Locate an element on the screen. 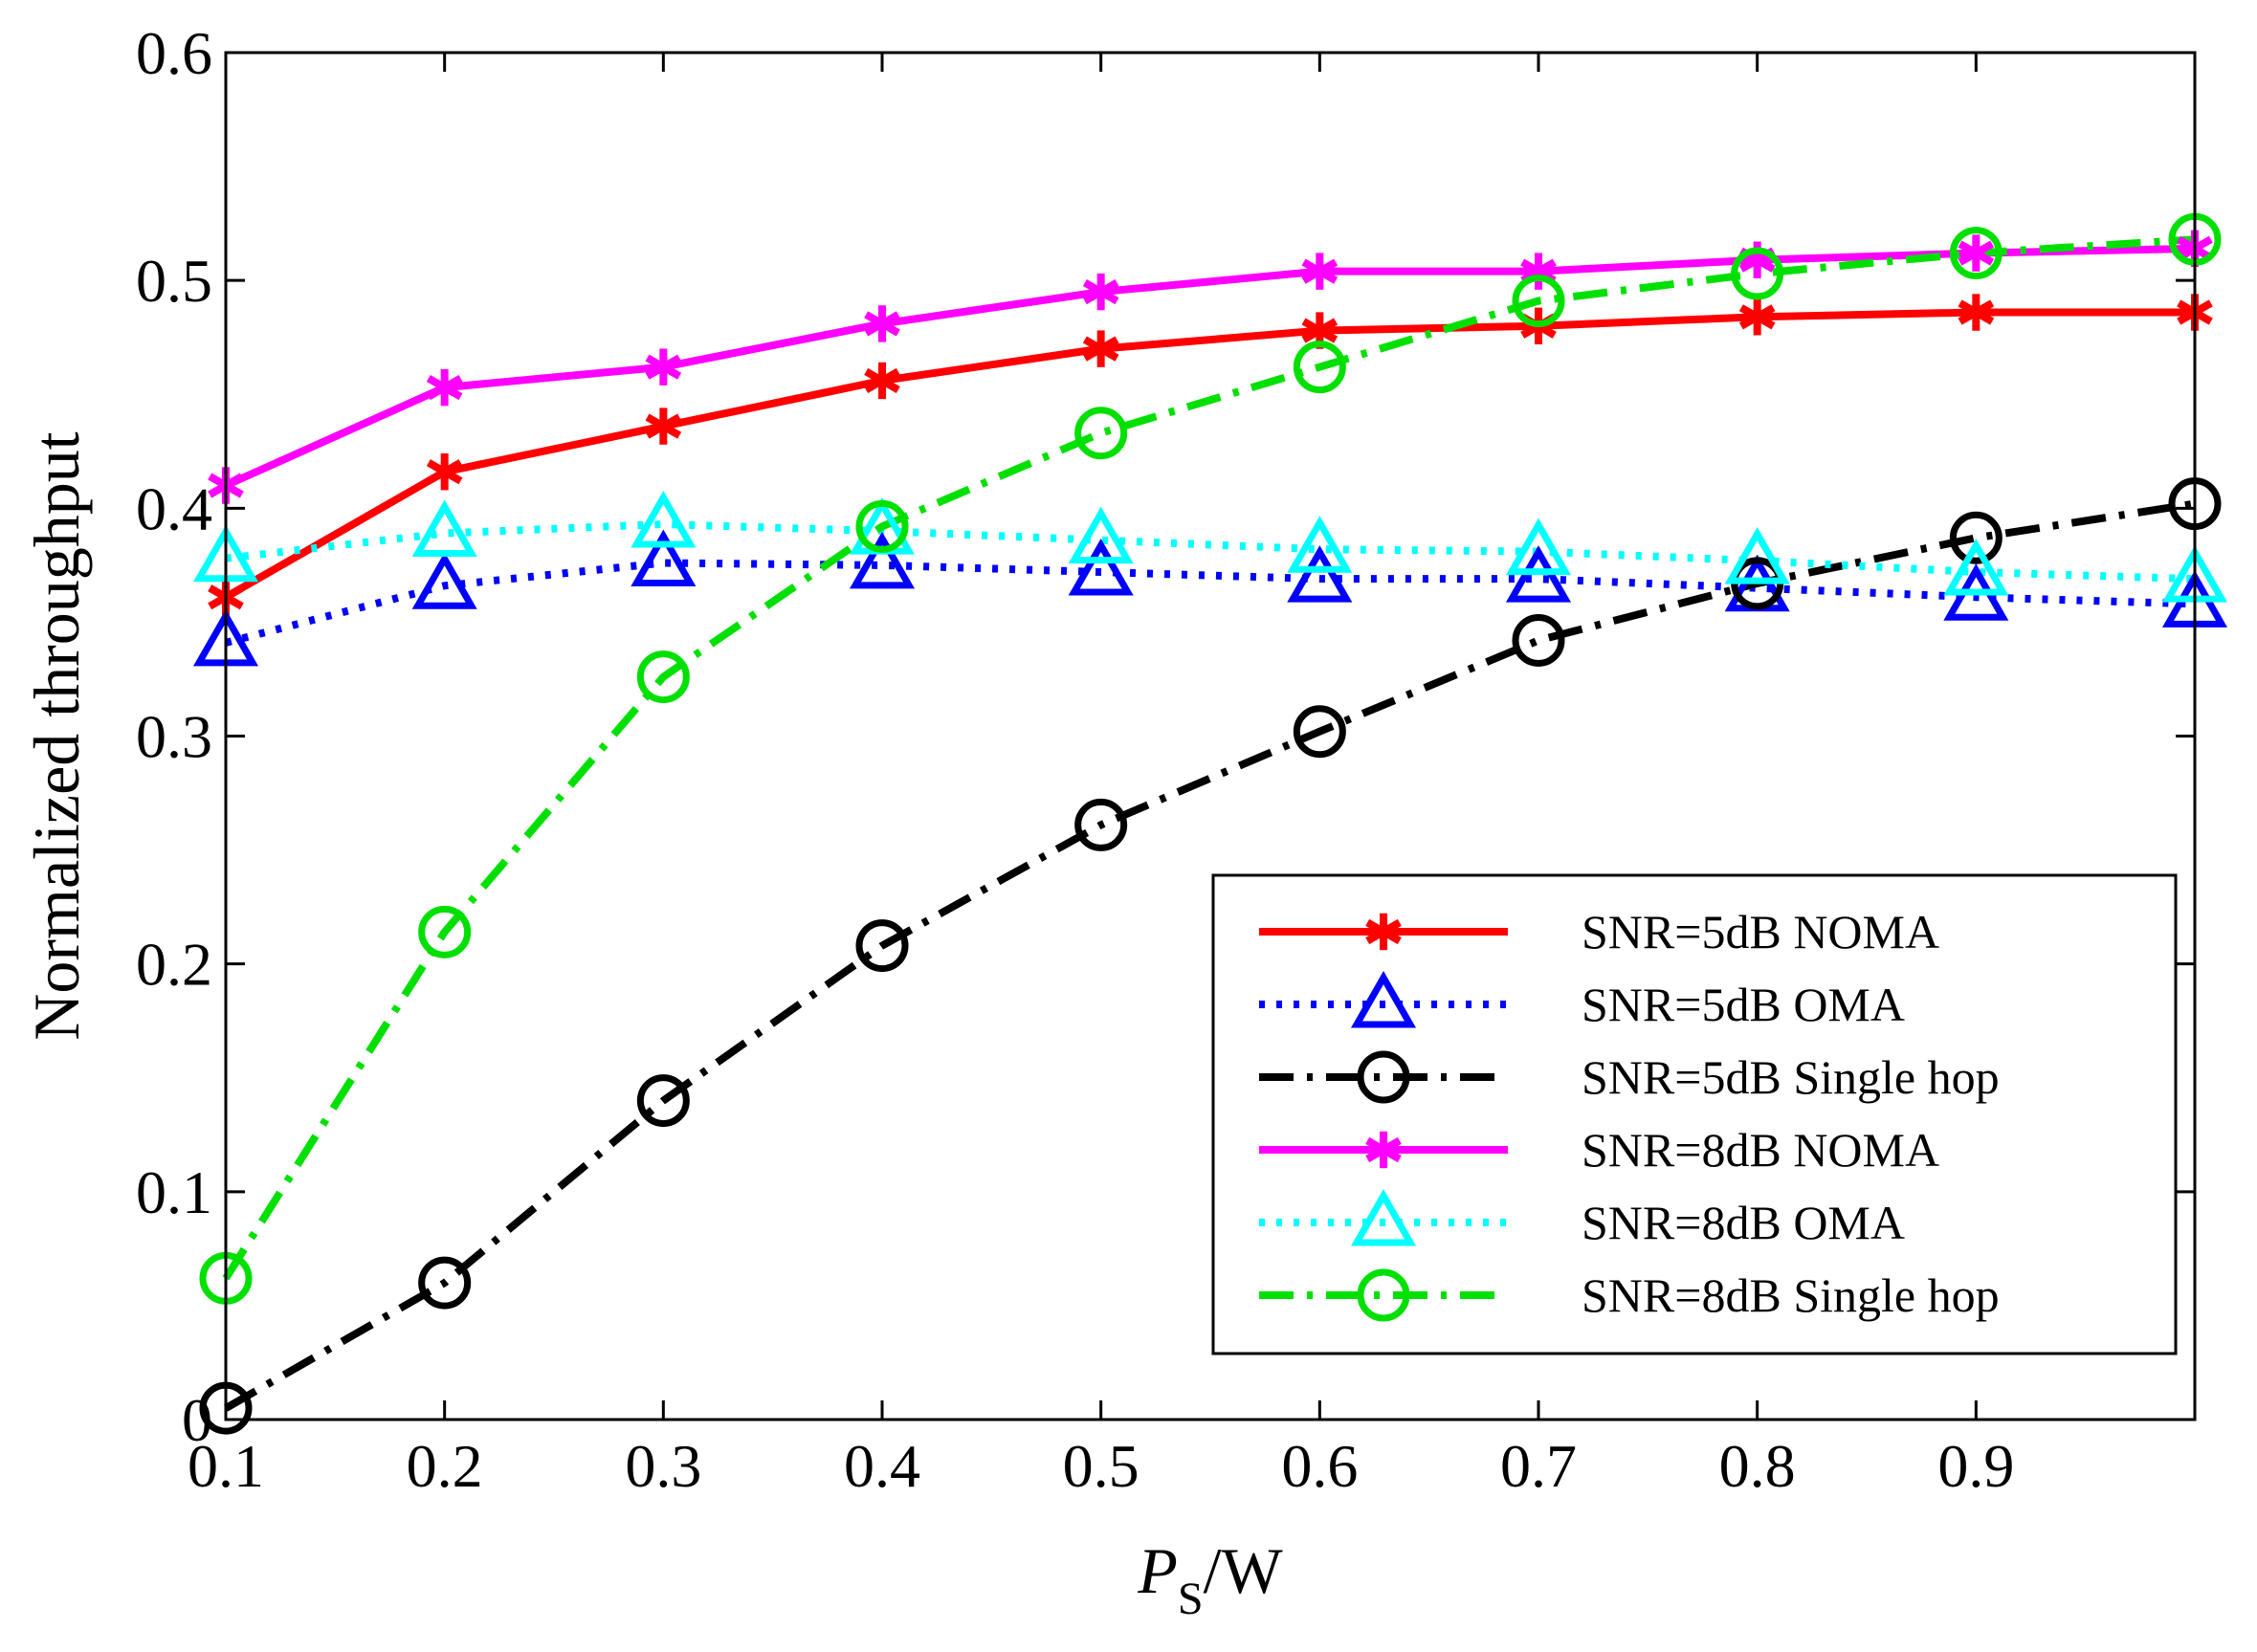 This screenshot has width=2257, height=1652. y-tick-label: 0.6 is located at coordinates (174, 53).